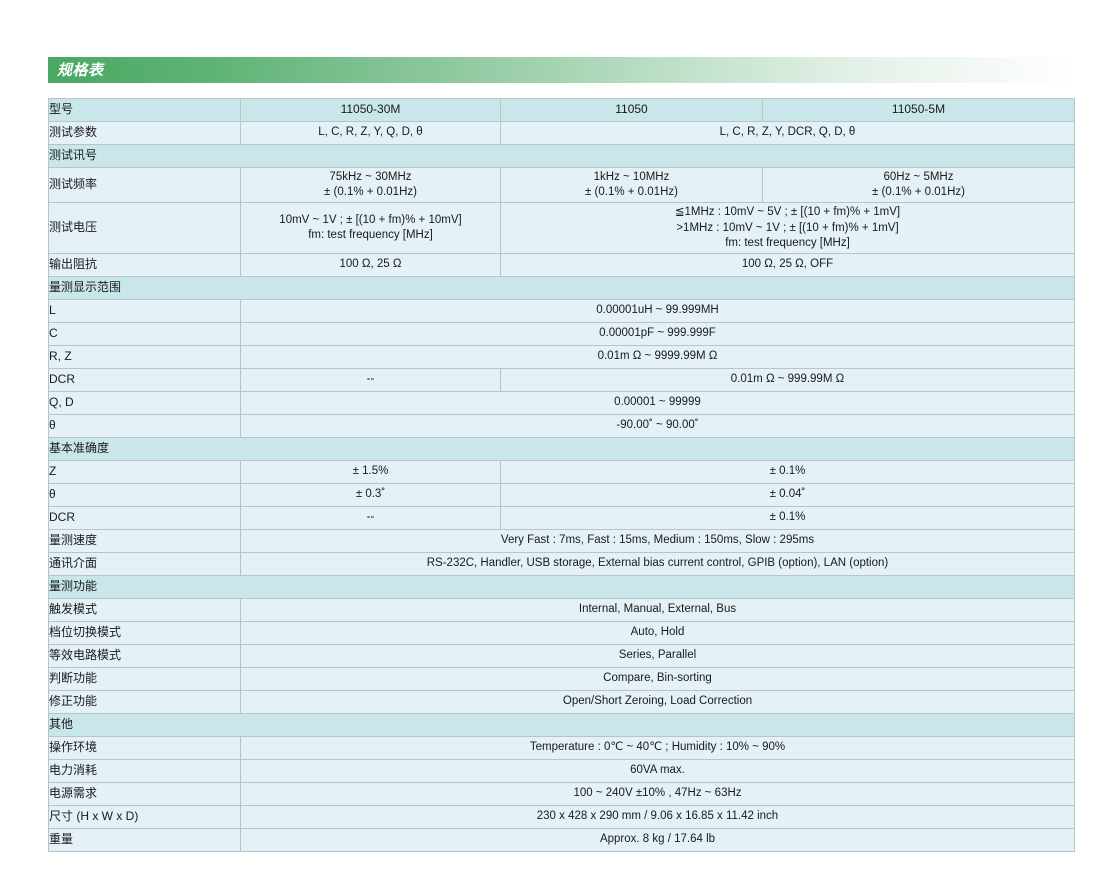  Describe the element at coordinates (144, 228) in the screenshot. I see `row-label: 测试电压` at that location.